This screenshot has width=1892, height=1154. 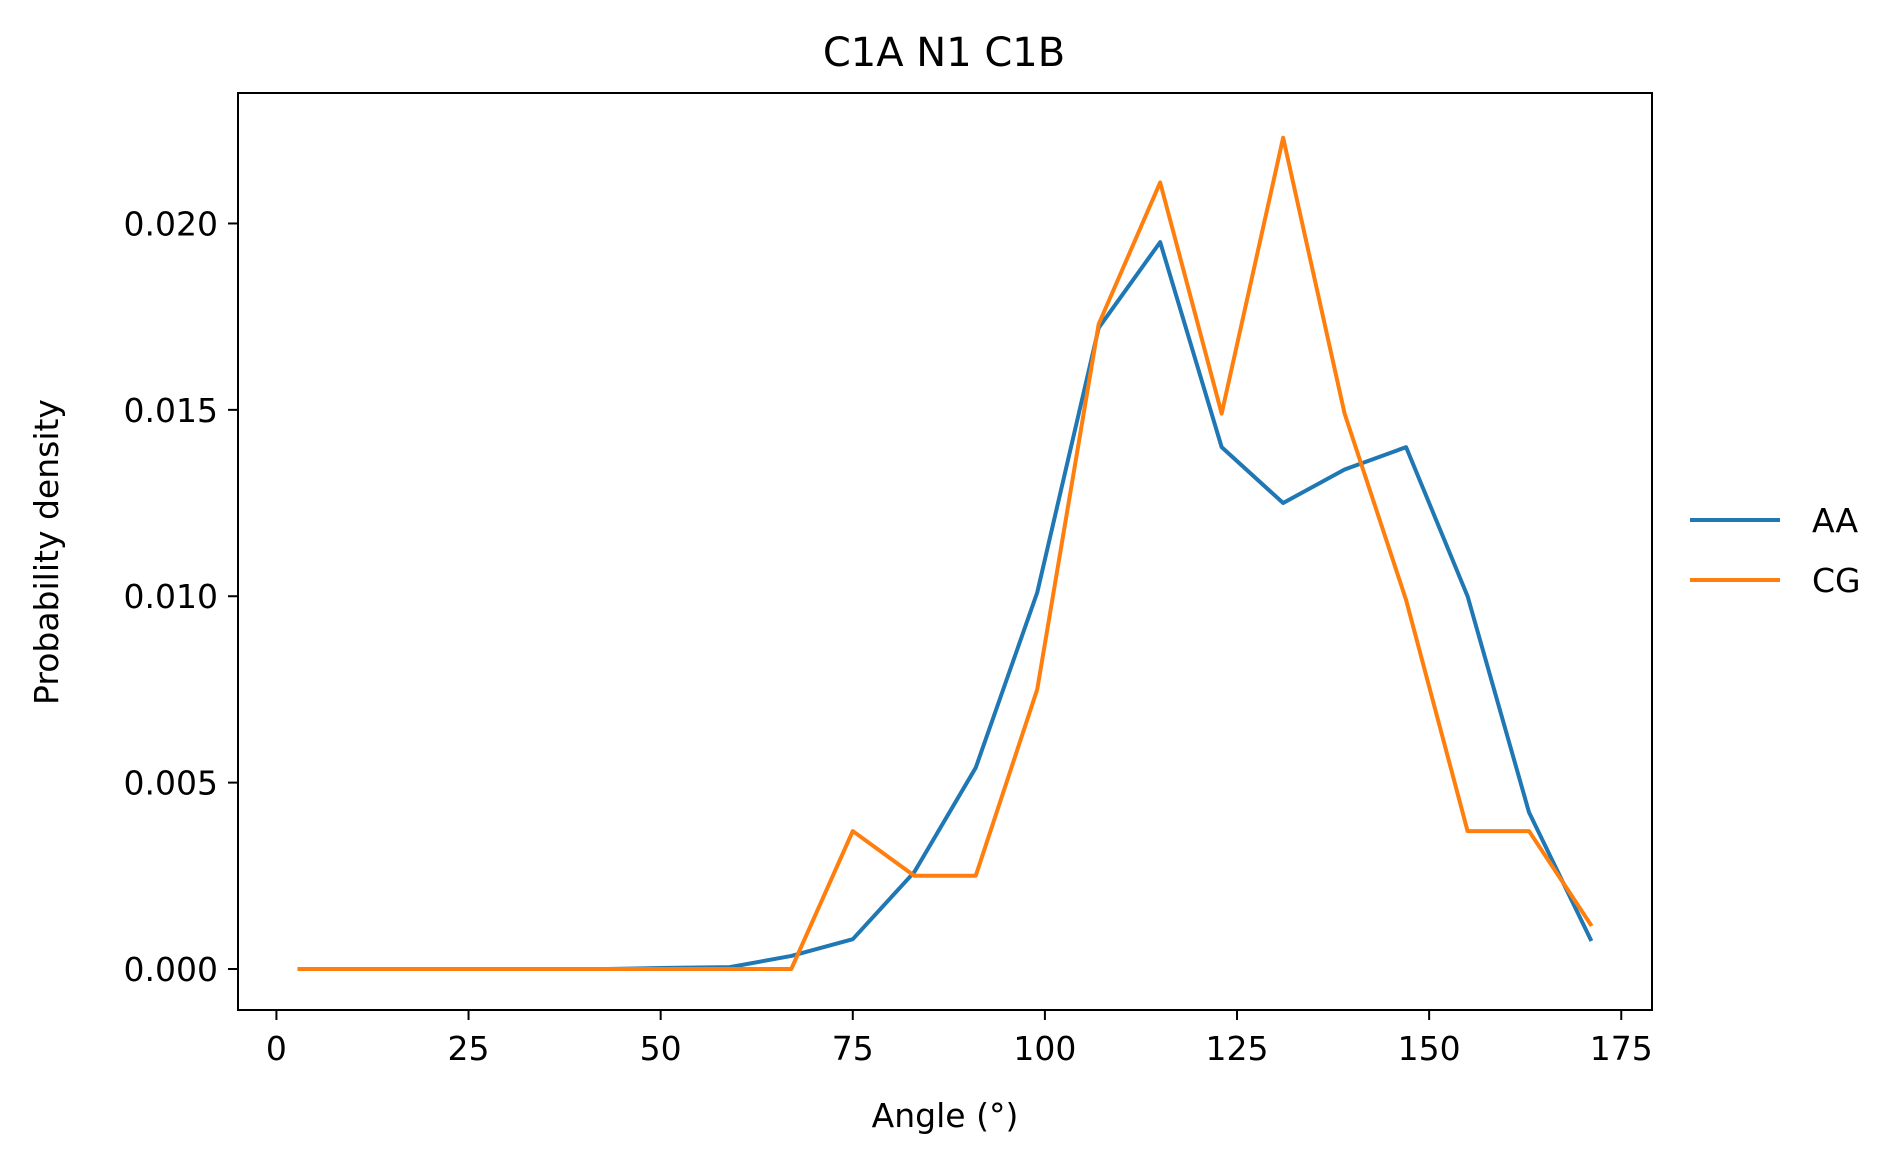 I want to click on legend-label: AA, so click(x=1835, y=520).